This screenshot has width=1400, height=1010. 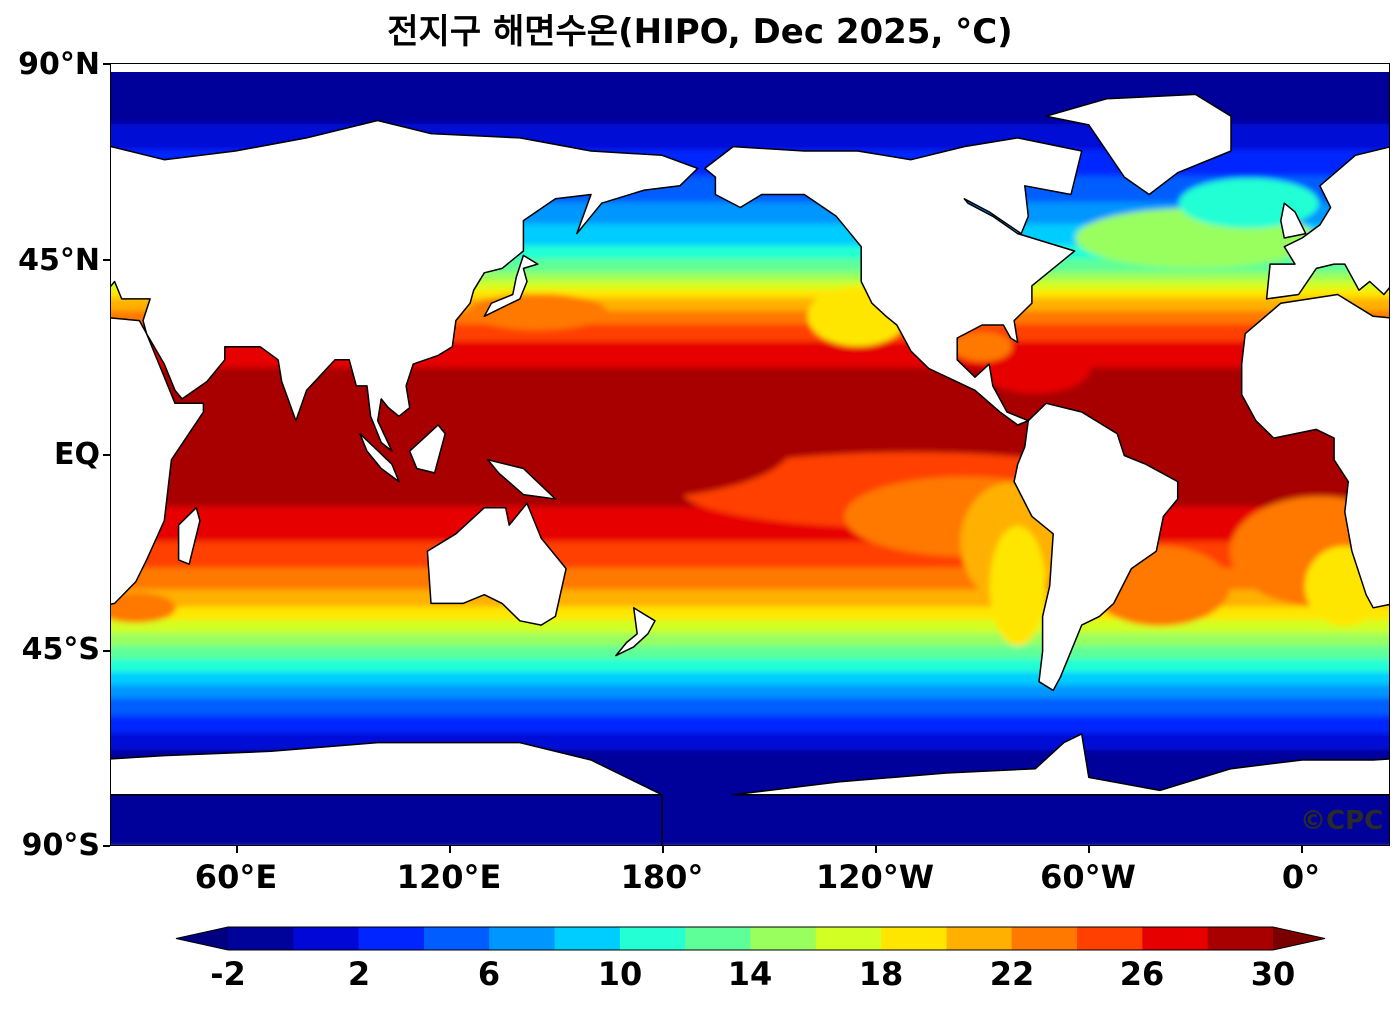 What do you see at coordinates (750, 974) in the screenshot?
I see `colorbar-tick-label: 14` at bounding box center [750, 974].